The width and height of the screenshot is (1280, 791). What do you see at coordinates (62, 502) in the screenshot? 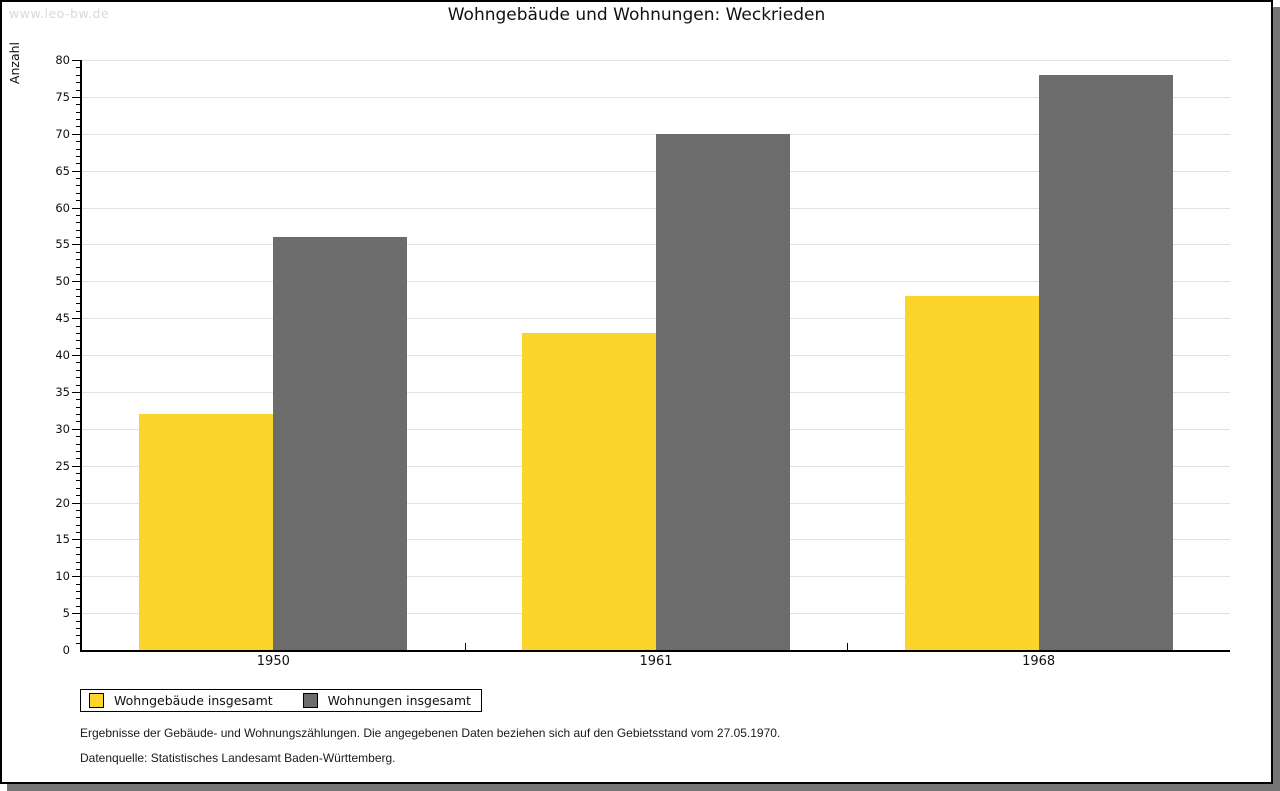
I see `y-tick-label: 20` at bounding box center [62, 502].